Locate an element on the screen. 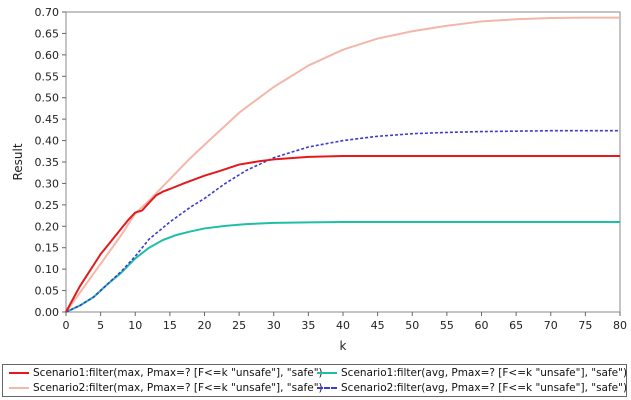 This screenshot has height=400, width=631. y-tick-label: 0.65 is located at coordinates (47, 33).